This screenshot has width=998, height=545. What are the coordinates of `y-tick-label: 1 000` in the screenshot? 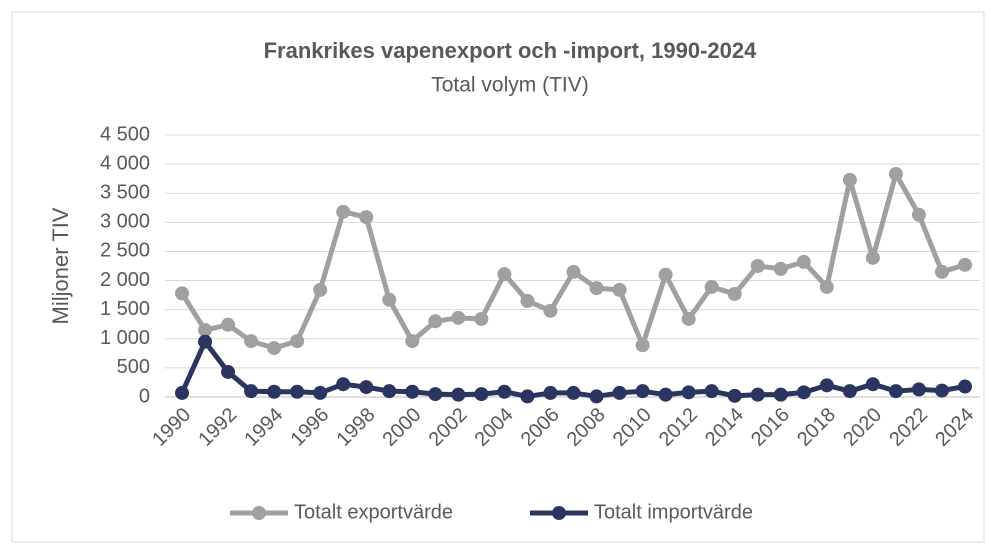 It's located at (125, 338).